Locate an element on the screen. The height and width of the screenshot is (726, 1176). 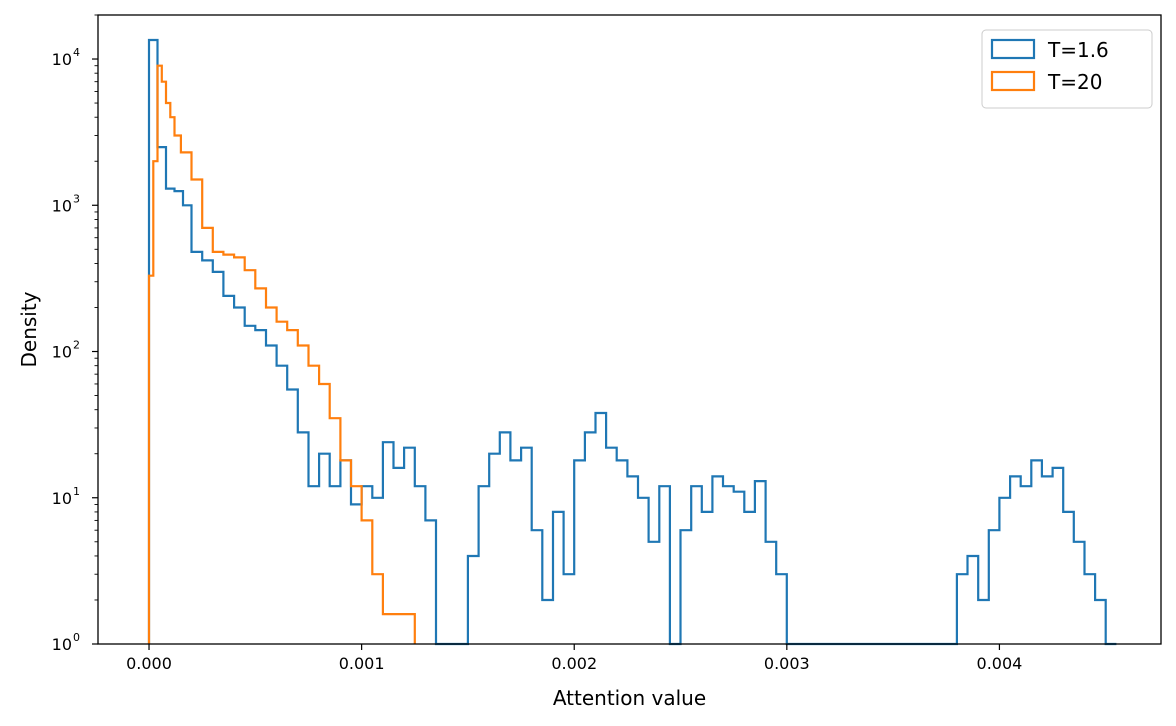
x-tick-label: 0.002 is located at coordinates (574, 663).